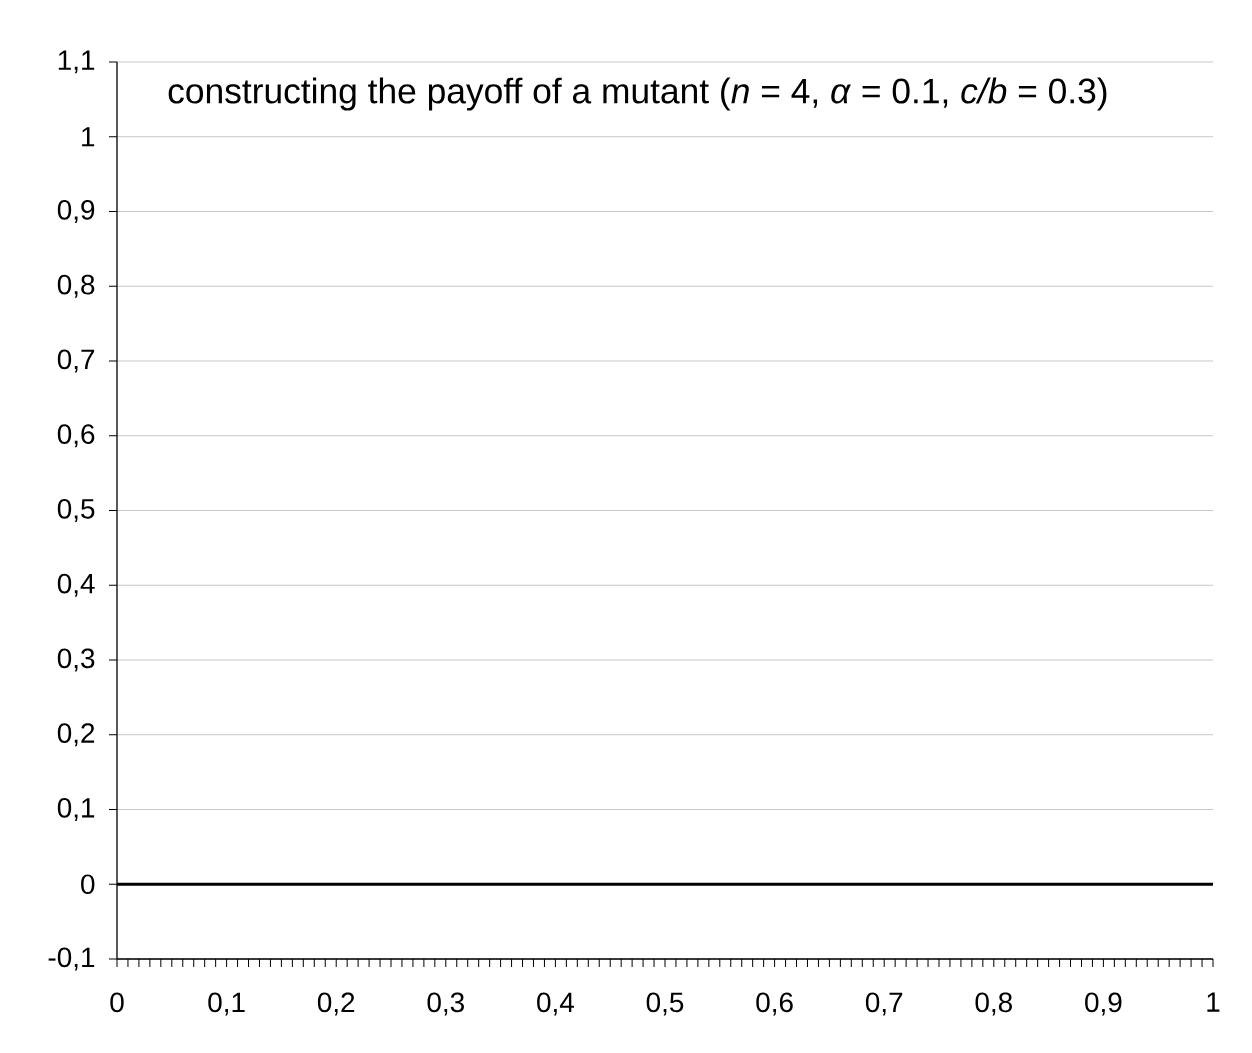 Image resolution: width=1252 pixels, height=1053 pixels. What do you see at coordinates (76, 62) in the screenshot?
I see `y-tick-label: 1,1` at bounding box center [76, 62].